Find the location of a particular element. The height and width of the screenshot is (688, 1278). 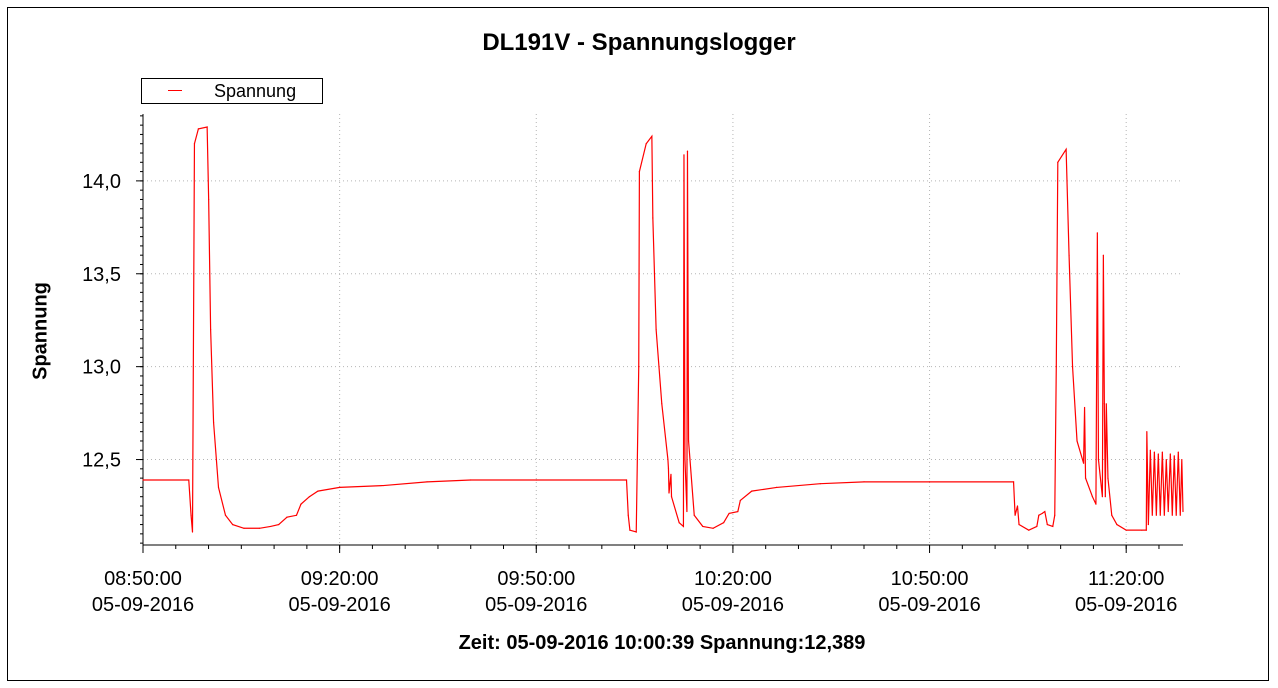

y-axis-label: Spannung is located at coordinates (40, 331).